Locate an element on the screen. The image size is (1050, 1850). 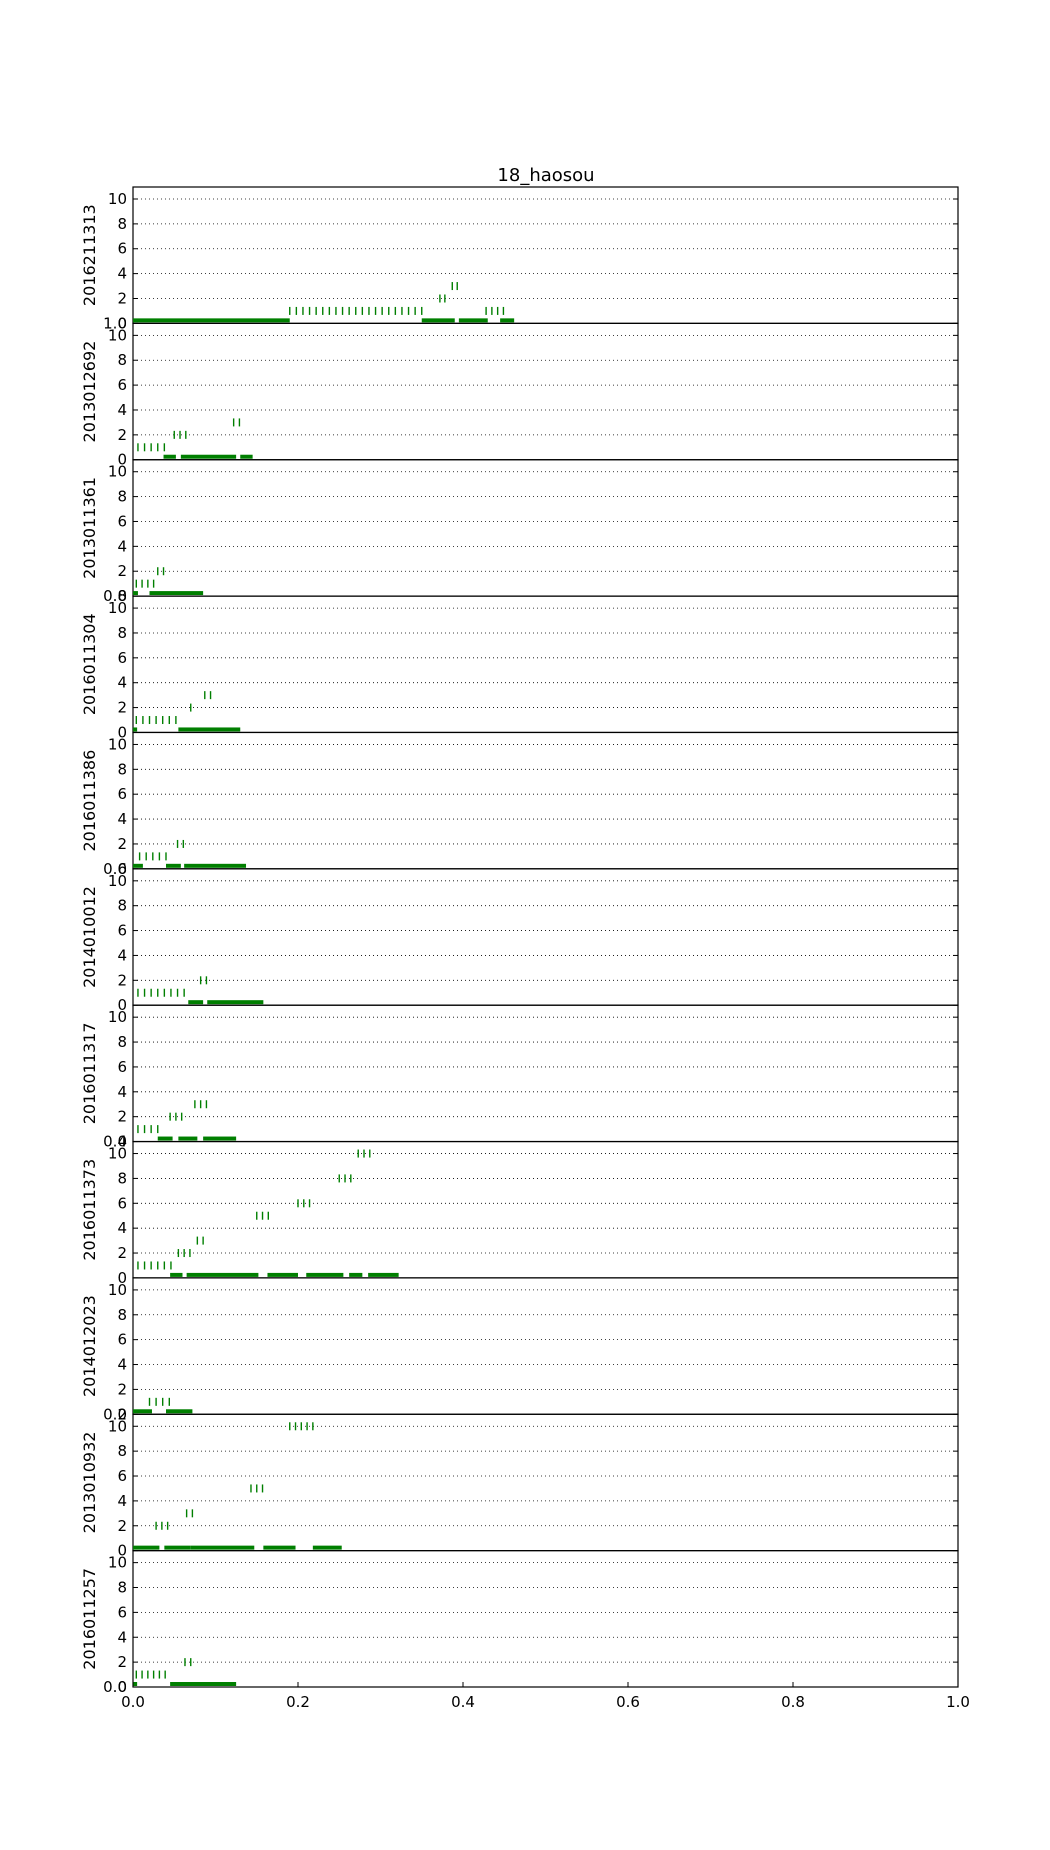
x-axis: 0.0 0.2 0.4 0.6 0.8 1.0 is located at coordinates (545, 1696).